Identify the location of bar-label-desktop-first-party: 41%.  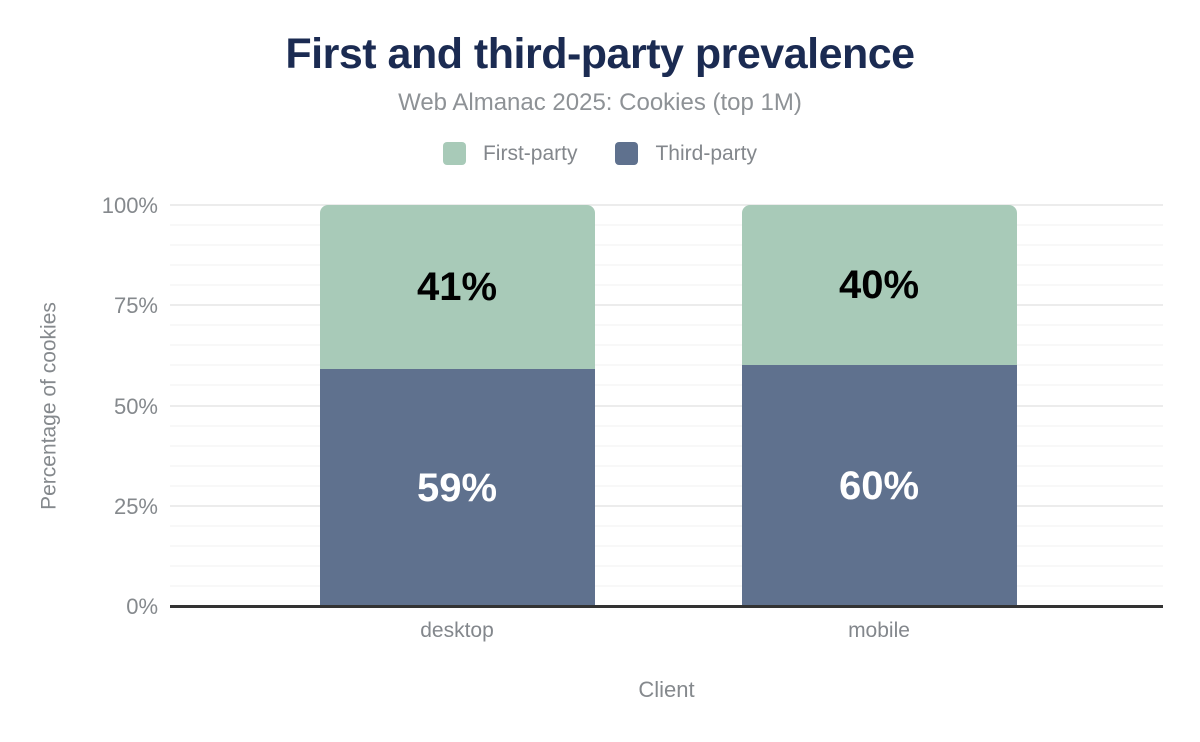
(457, 287).